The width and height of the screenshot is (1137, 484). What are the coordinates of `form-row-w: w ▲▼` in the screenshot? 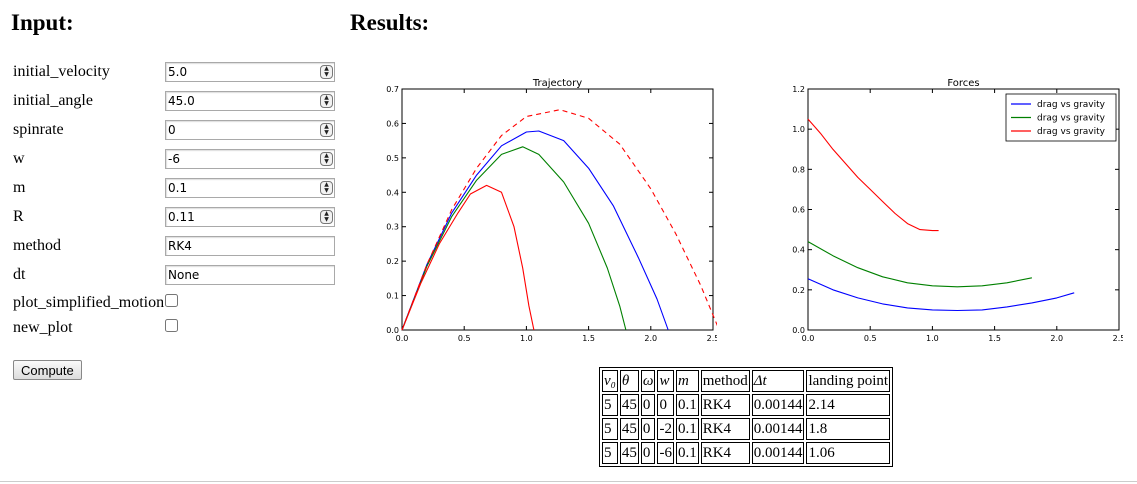 It's located at (175, 160).